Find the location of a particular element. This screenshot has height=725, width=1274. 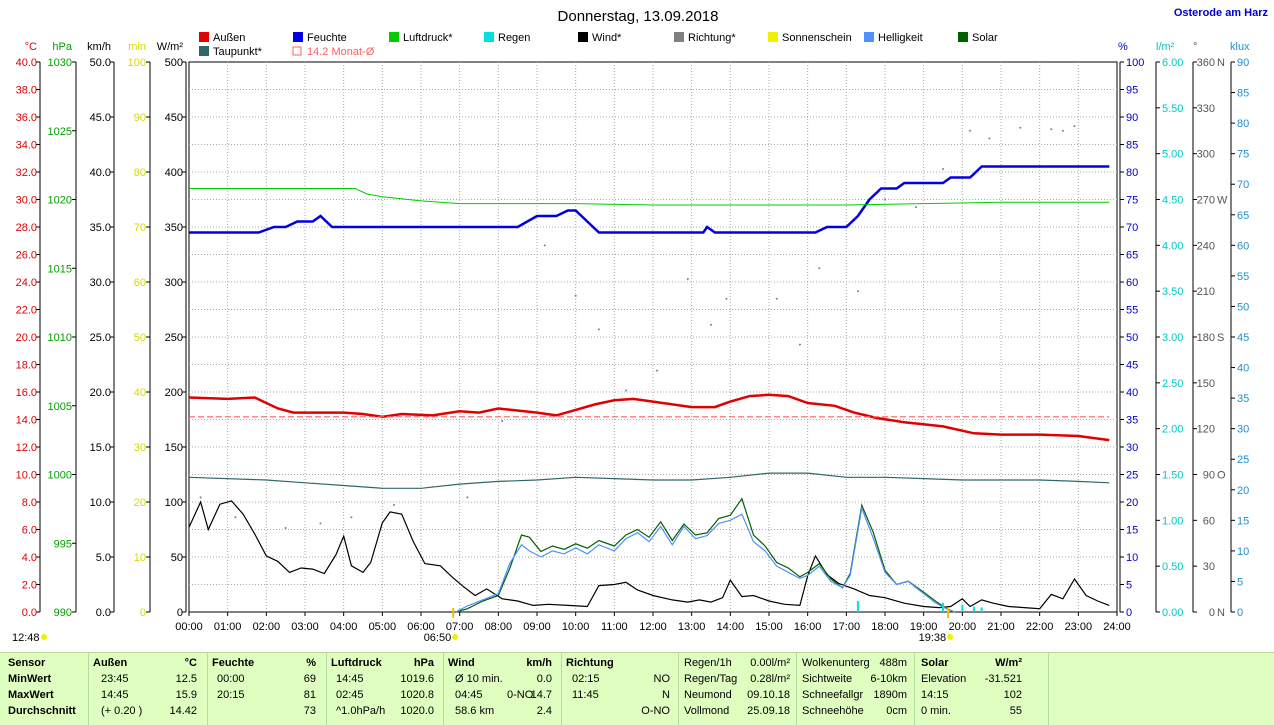

percent-tick-label-10: 50 is located at coordinates (1132, 338).